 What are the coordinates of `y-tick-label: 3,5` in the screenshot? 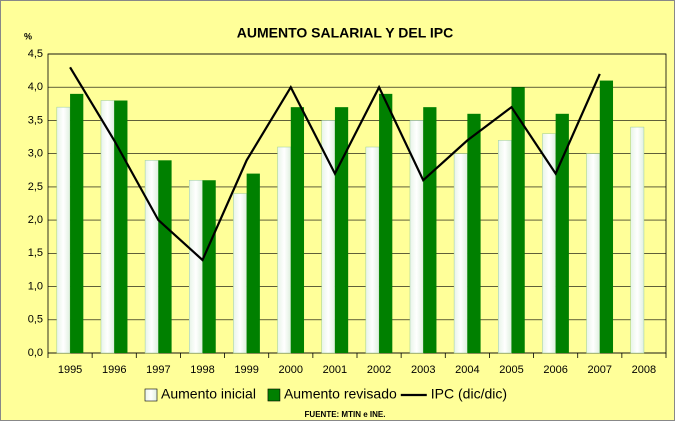 It's located at (35, 120).